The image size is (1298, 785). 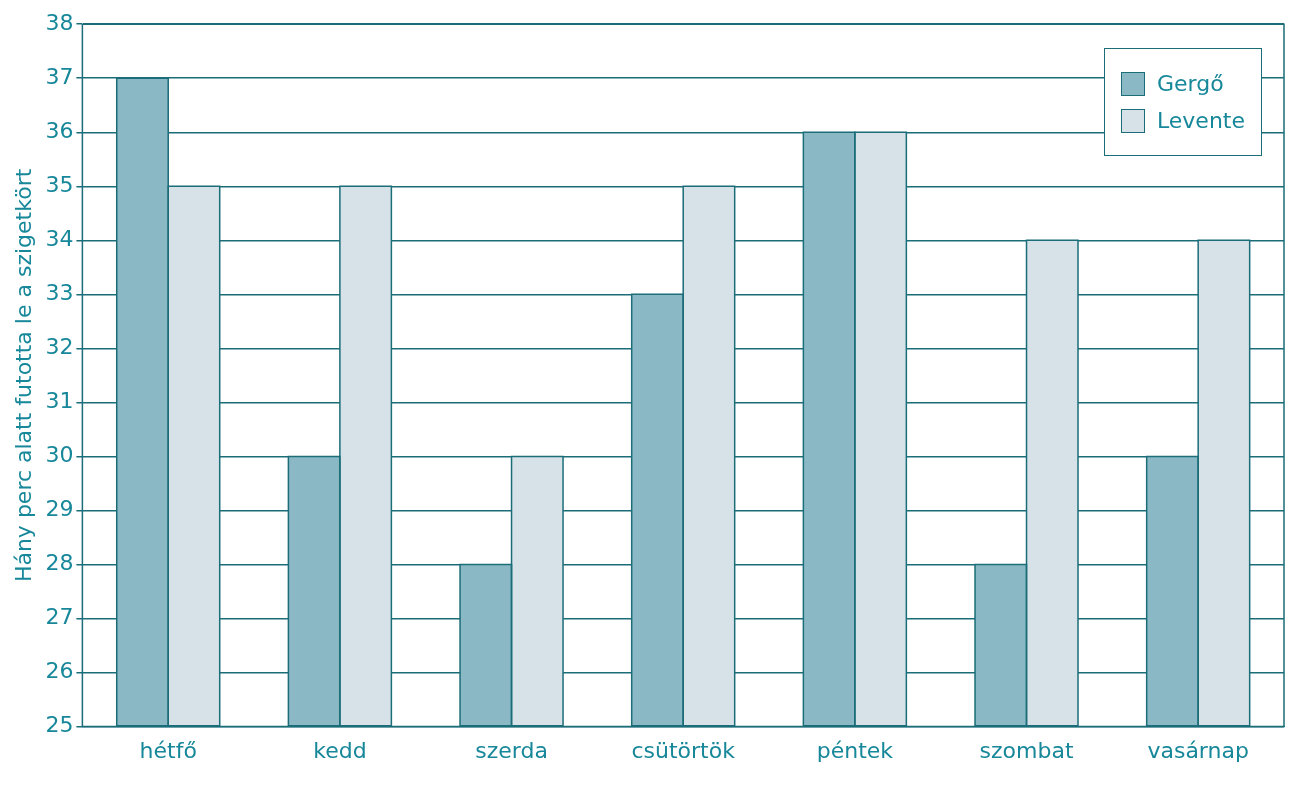 What do you see at coordinates (59, 76) in the screenshot?
I see `y-tick-label: 37` at bounding box center [59, 76].